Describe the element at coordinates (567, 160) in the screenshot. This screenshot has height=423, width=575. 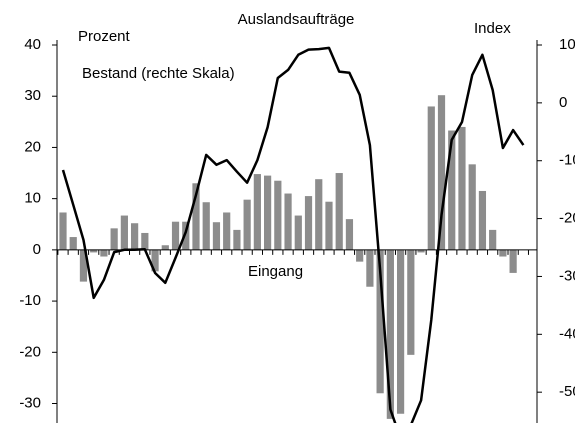
I see `y2-tick-label: -10` at that location.